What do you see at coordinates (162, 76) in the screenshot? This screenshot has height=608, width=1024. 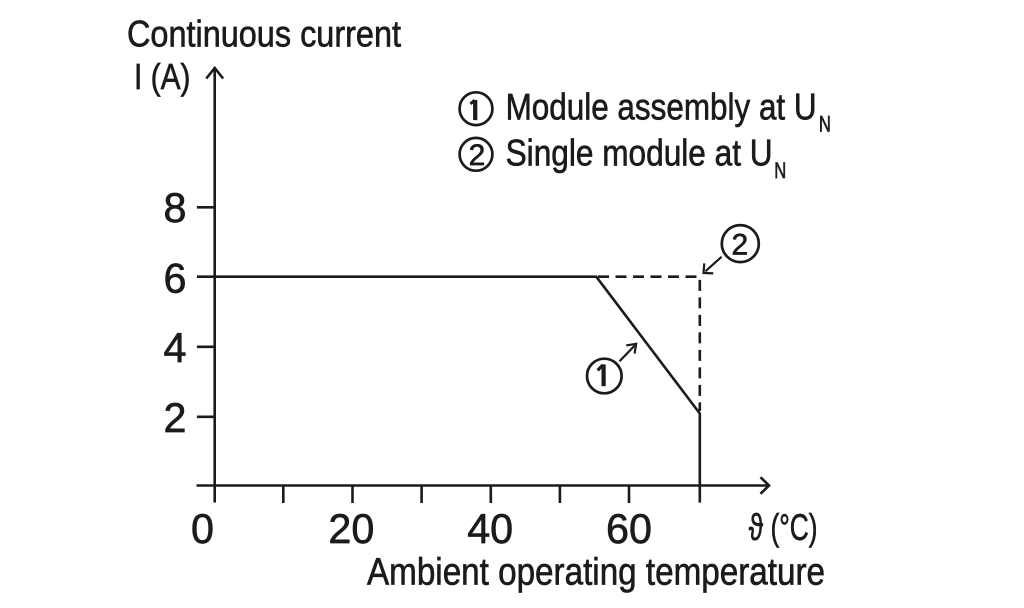 I see `svg-text: I (A)` at bounding box center [162, 76].